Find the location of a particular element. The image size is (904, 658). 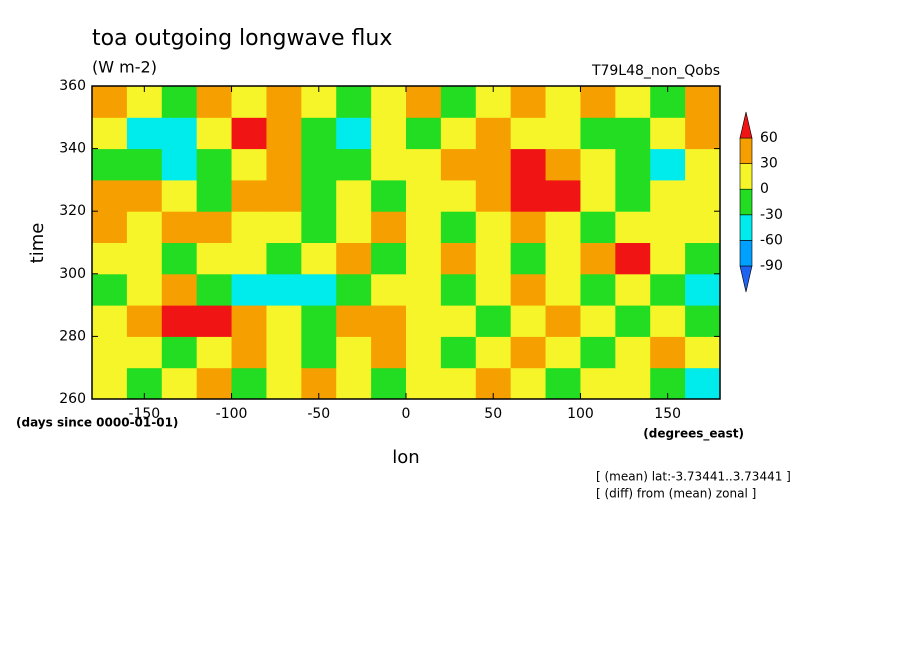

y-tick-label: 260 is located at coordinates (72, 399).